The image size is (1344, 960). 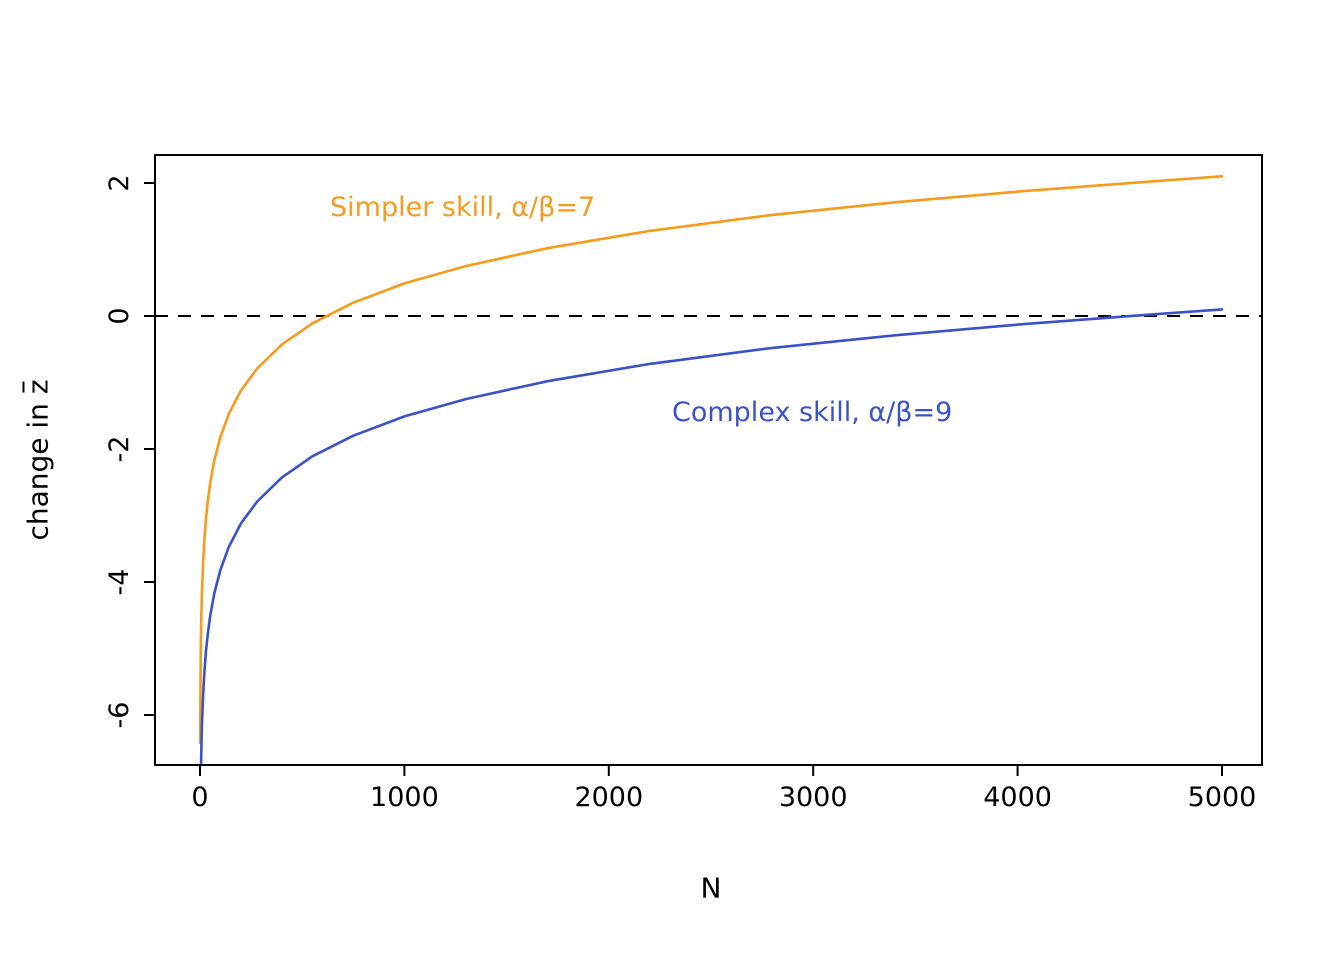 What do you see at coordinates (608, 797) in the screenshot?
I see `x-tick-label: 2000` at bounding box center [608, 797].